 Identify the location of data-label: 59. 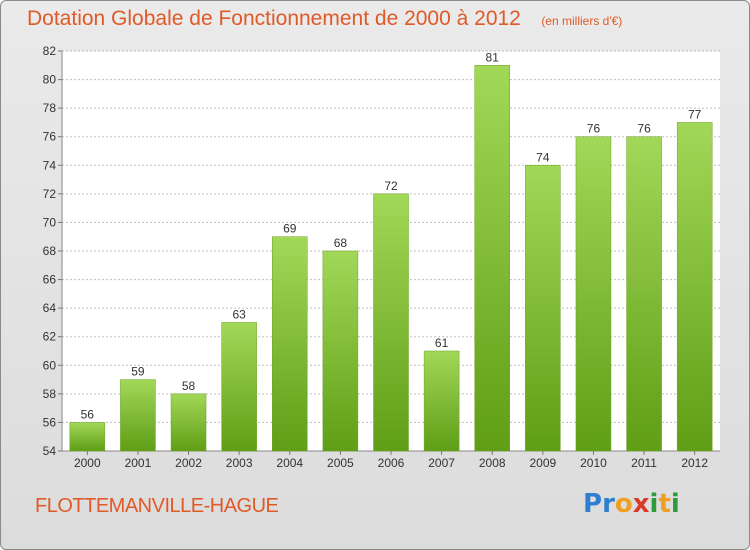
(138, 372).